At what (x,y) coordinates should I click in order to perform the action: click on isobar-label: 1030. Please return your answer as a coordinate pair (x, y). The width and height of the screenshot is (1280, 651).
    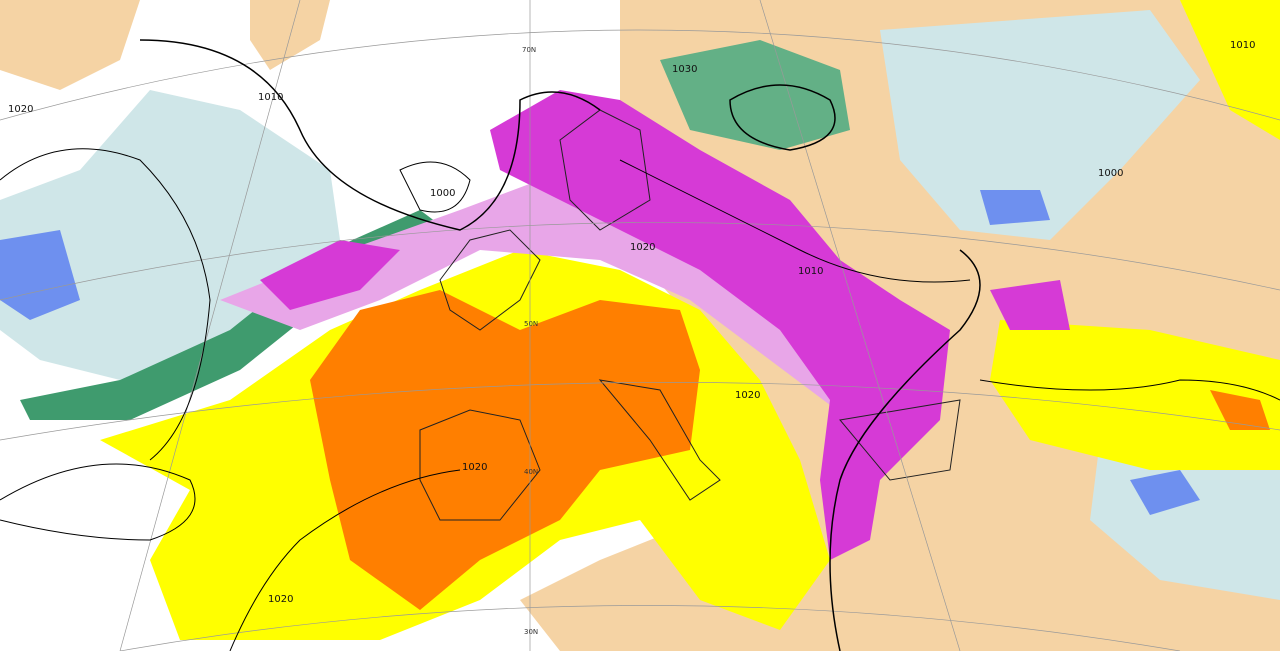
    Looking at the image, I should click on (684, 69).